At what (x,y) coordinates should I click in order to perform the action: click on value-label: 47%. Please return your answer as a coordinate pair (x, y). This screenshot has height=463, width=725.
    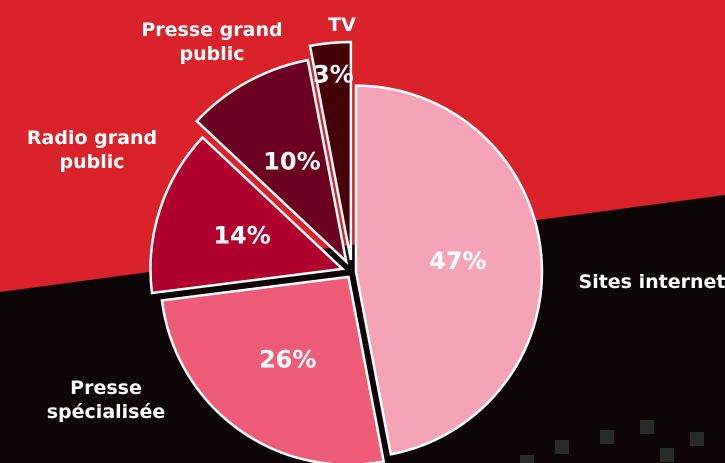
    Looking at the image, I should click on (457, 261).